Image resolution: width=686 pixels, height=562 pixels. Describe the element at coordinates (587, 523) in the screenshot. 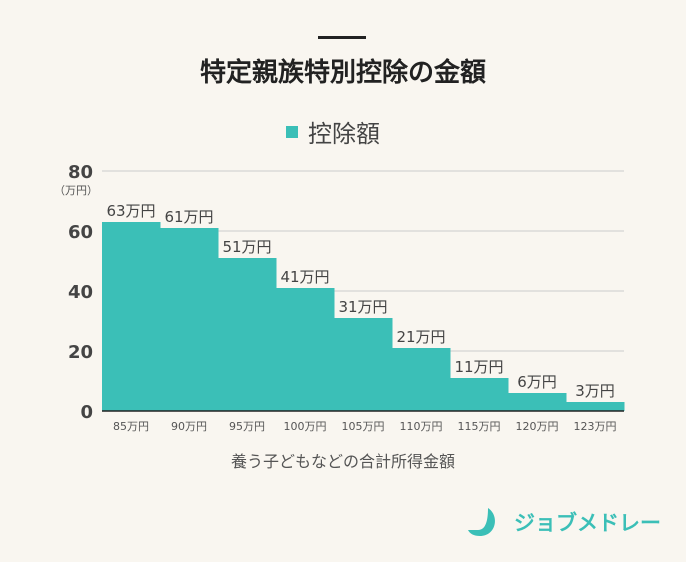

I see `brand-name: ジョブメドレー` at that location.